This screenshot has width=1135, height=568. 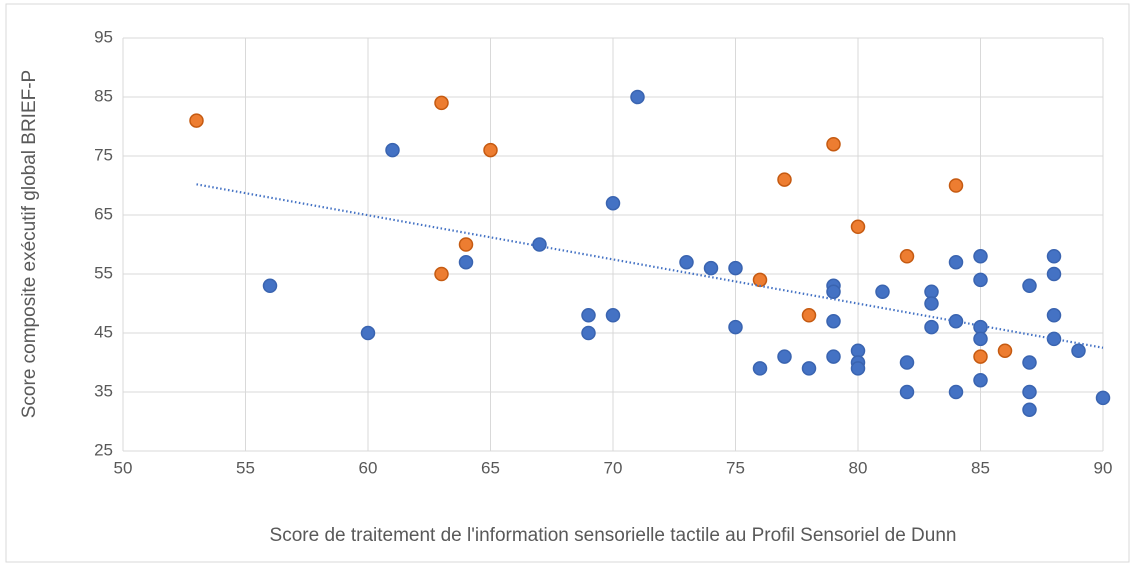 I want to click on y-tick-label: 85, so click(x=103, y=95).